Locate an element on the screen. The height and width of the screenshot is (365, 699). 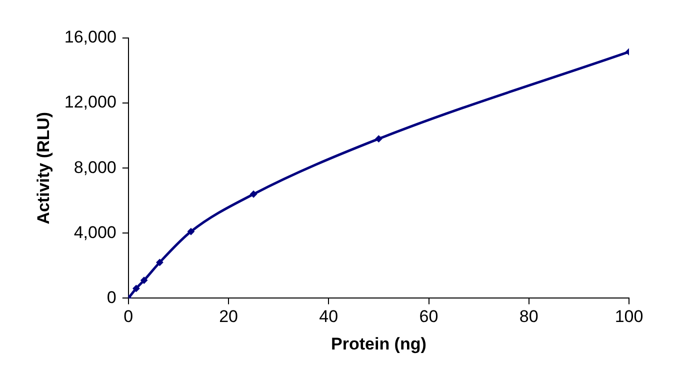
x-tick-label: 60 is located at coordinates (428, 316).